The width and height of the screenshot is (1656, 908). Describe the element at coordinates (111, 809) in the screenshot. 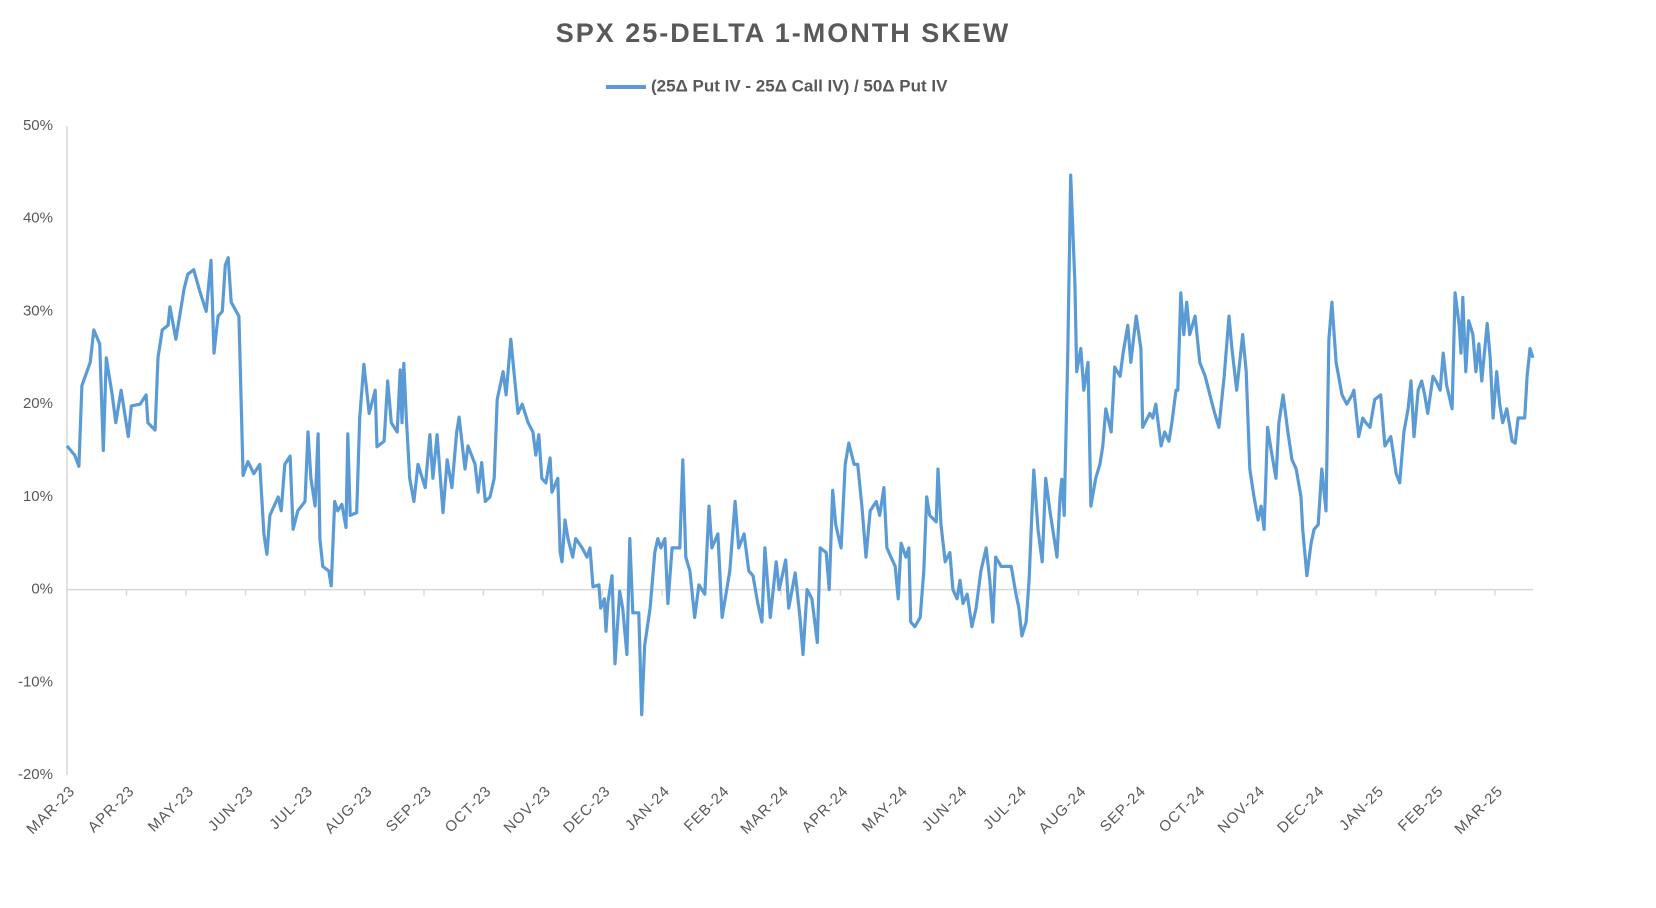

I see `x-tick-label: APR-23` at that location.